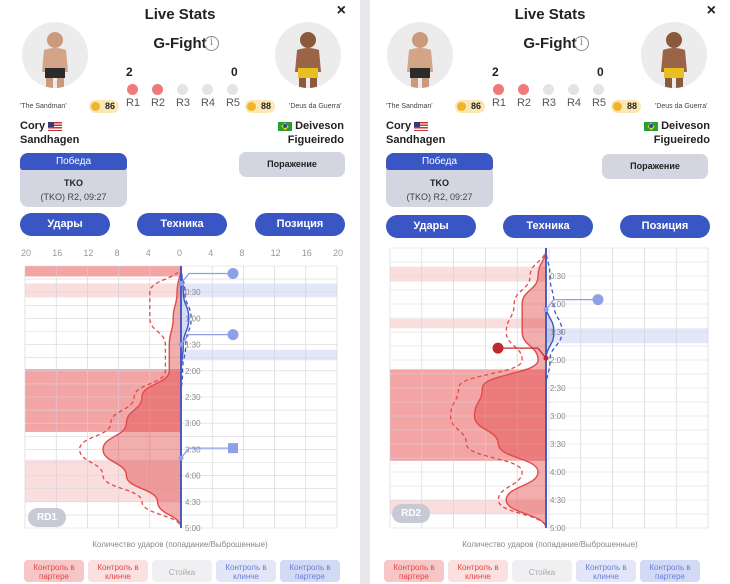  What do you see at coordinates (598, 300) in the screenshot?
I see `event-marker-circle` at bounding box center [598, 300].